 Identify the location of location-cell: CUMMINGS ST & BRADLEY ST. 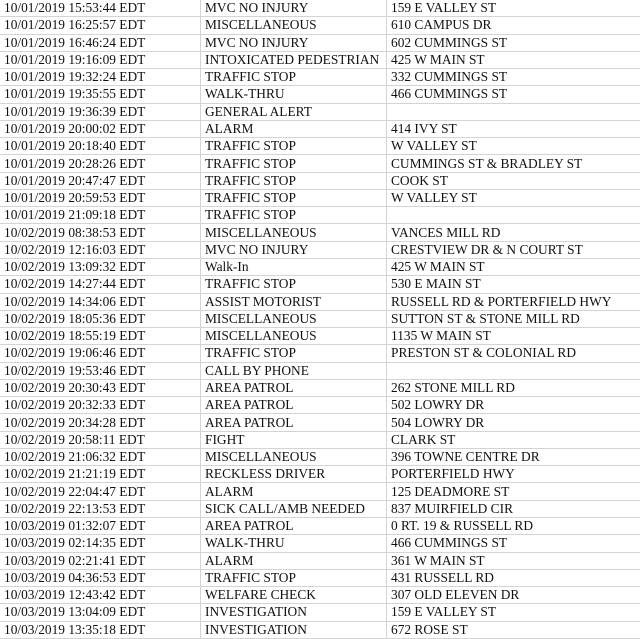
(513, 163).